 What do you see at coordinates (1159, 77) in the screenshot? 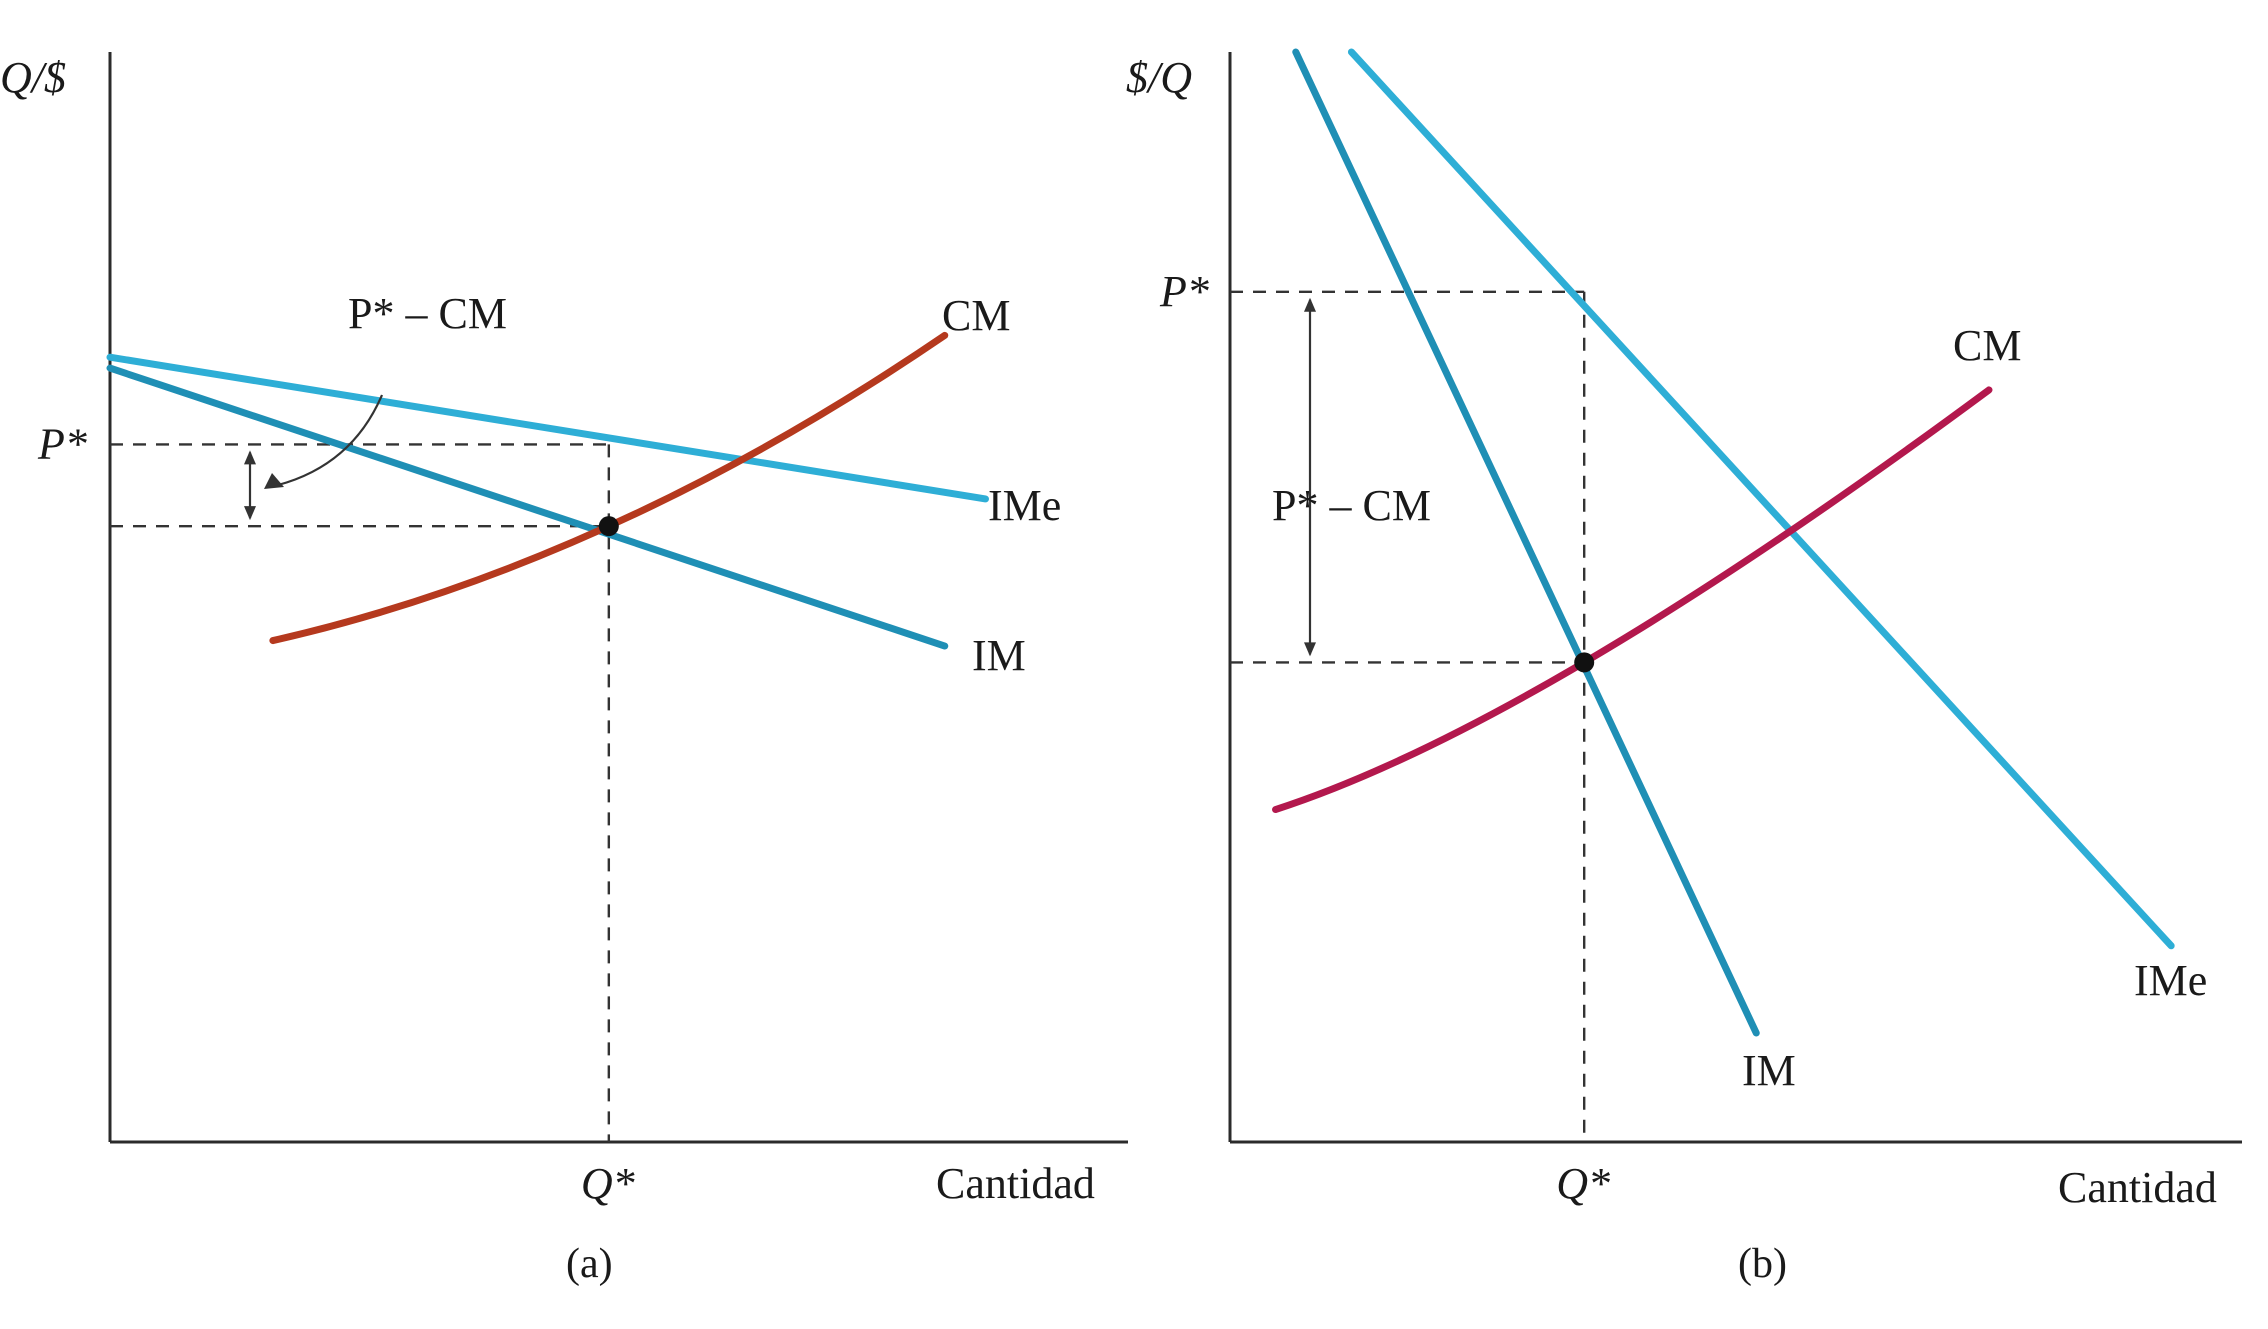
I see `panel-b-y-axis-label: $/Q` at bounding box center [1159, 77].